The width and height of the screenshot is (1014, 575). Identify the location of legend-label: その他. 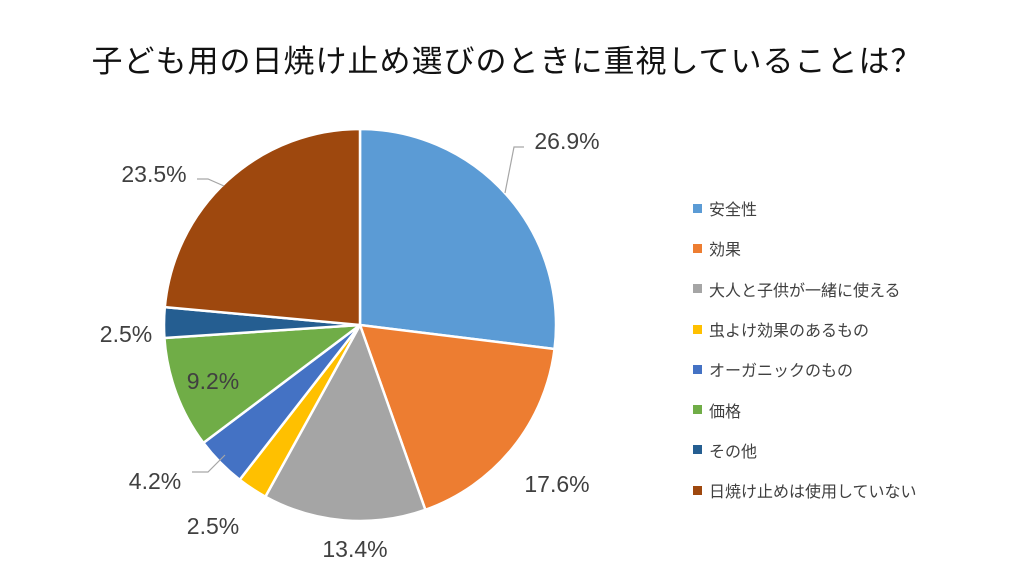
(733, 451).